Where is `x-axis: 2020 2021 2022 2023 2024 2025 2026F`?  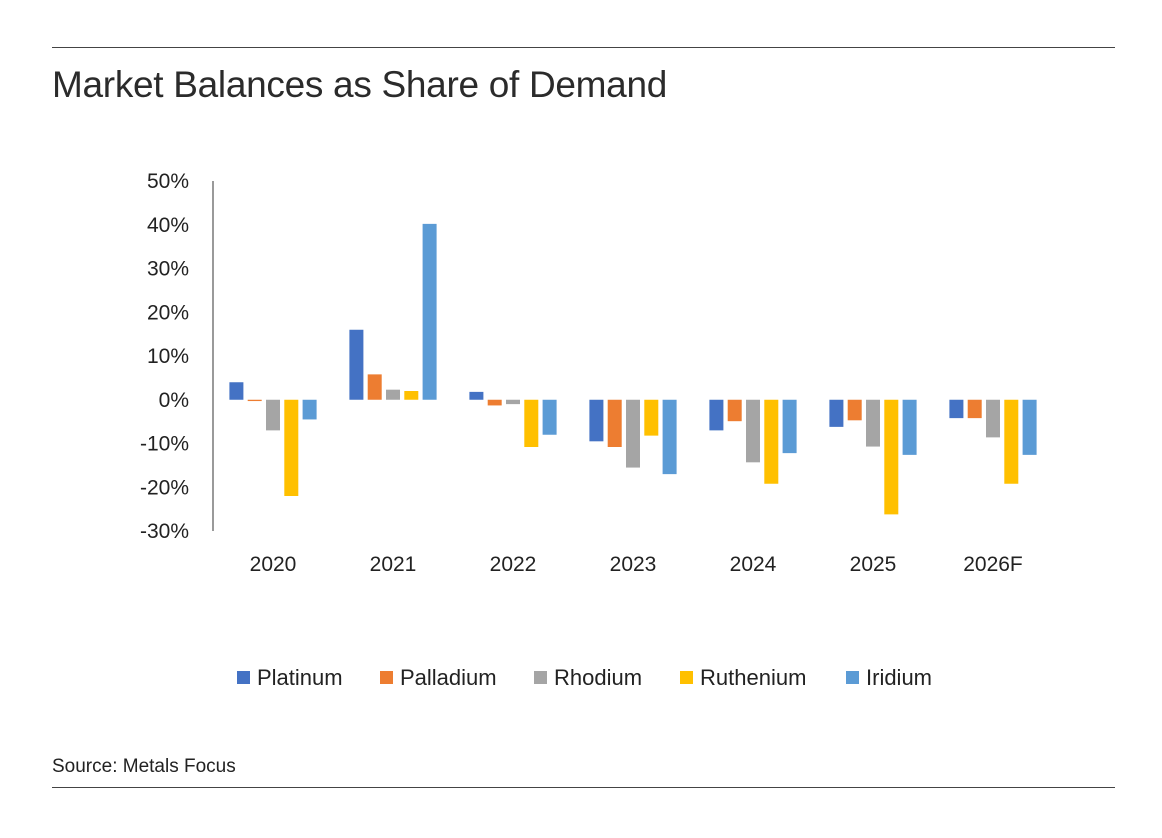
x-axis: 2020 2021 2022 2023 2024 2025 2026F is located at coordinates (636, 564).